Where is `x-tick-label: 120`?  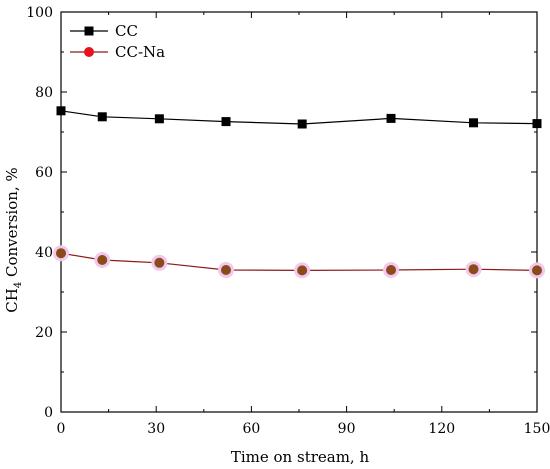
x-tick-label: 120 is located at coordinates (441, 429).